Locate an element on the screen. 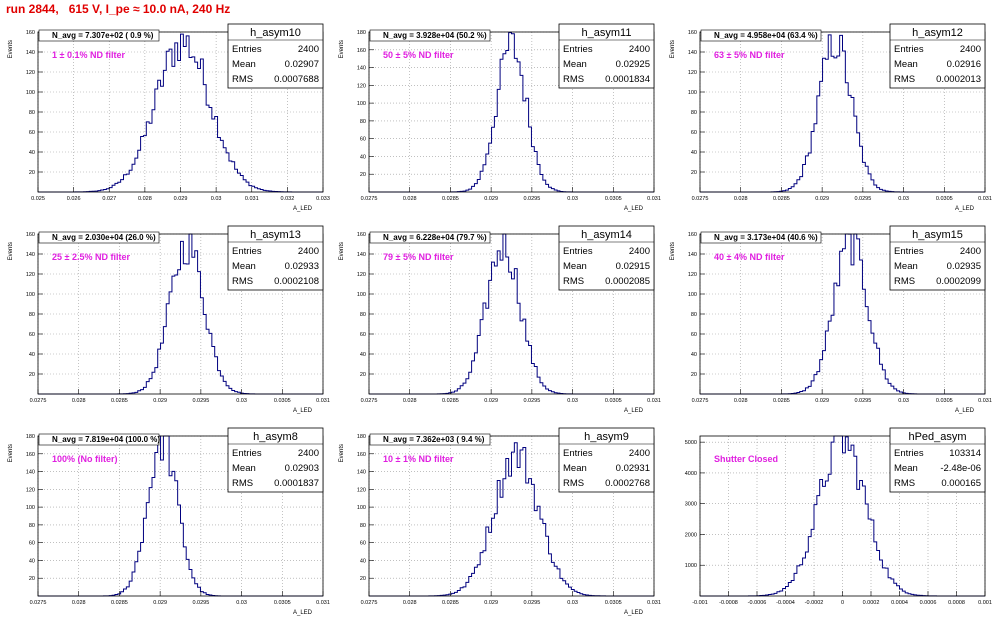 The width and height of the screenshot is (996, 622). plot-frame is located at coordinates (511, 516).